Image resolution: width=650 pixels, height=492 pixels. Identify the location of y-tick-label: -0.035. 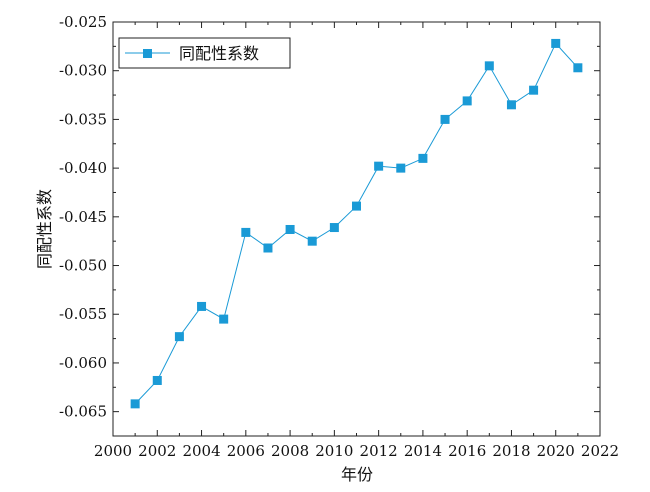
(83, 119).